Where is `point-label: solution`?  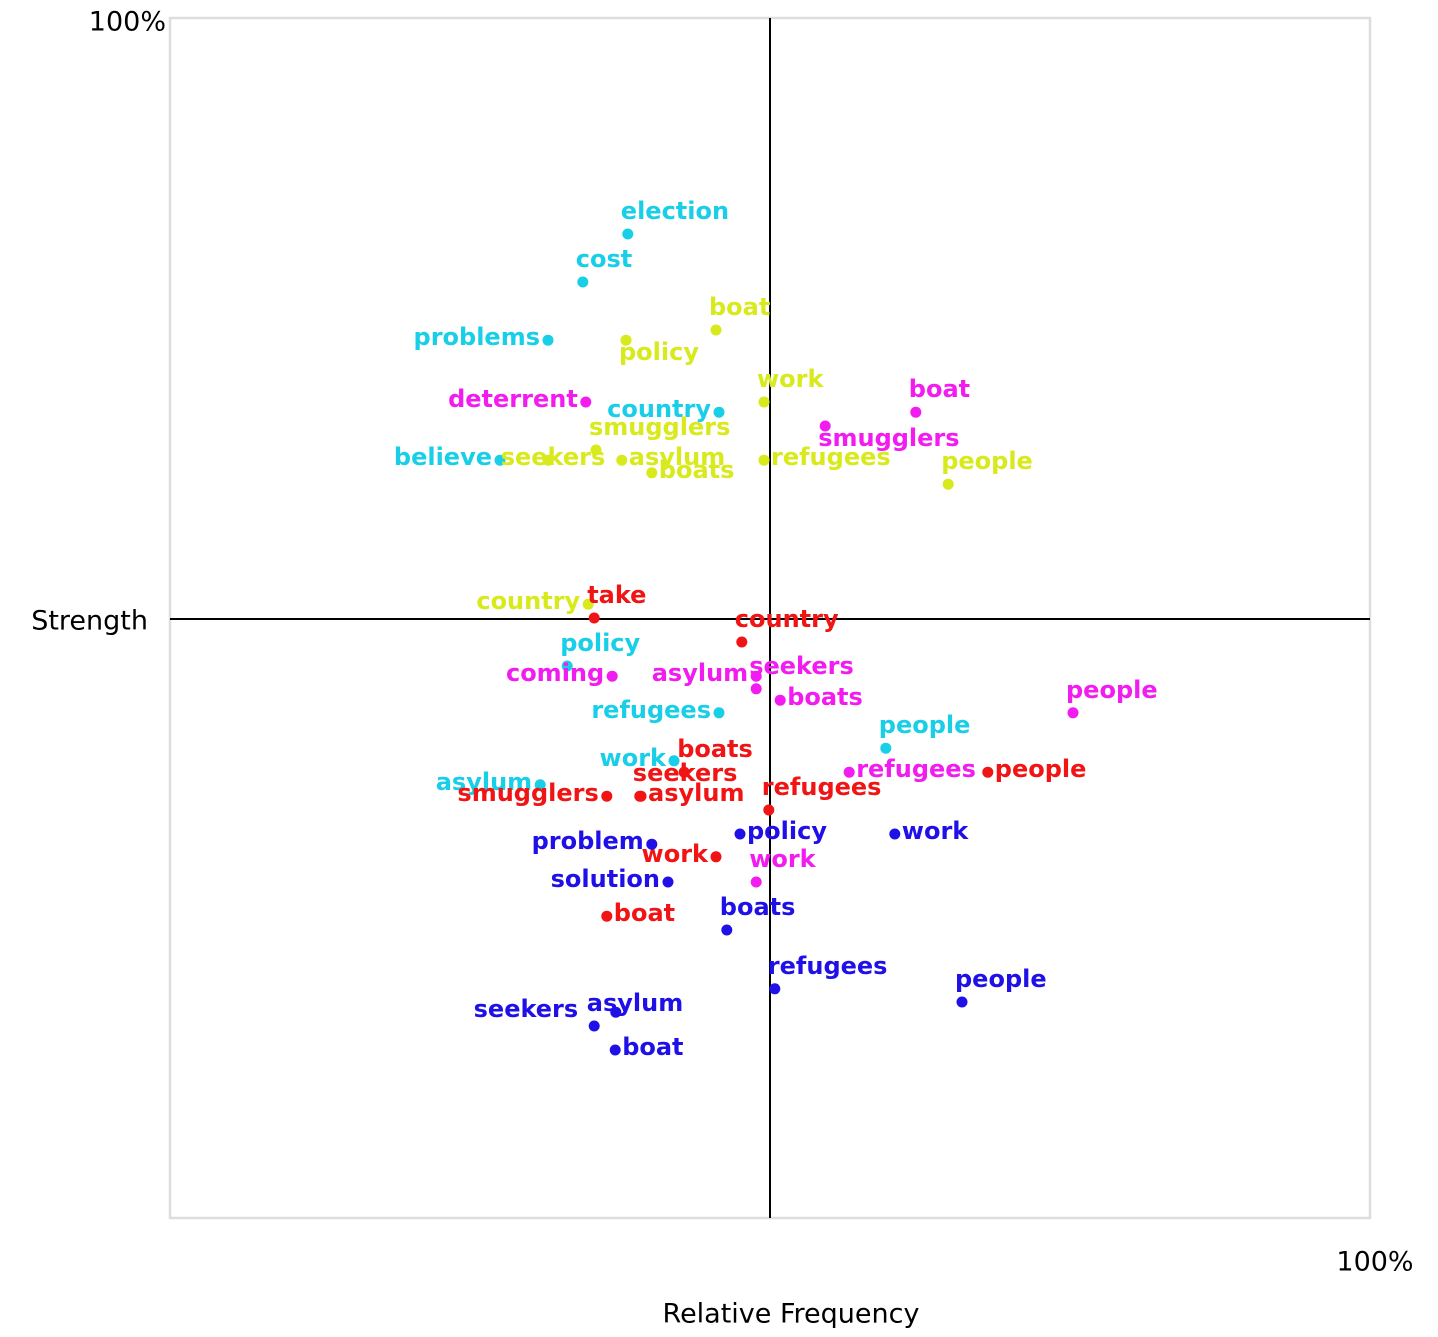 point-label: solution is located at coordinates (605, 879).